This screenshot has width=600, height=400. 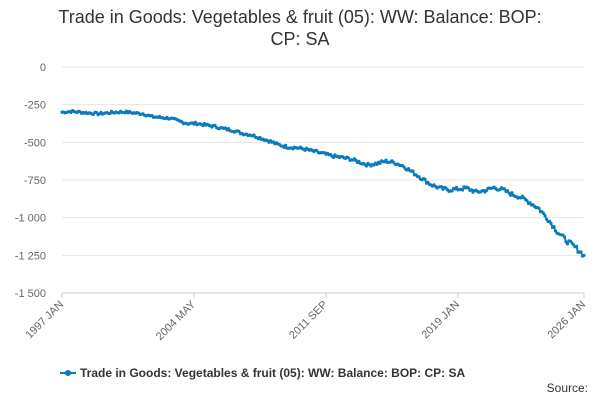 I want to click on y-tick-label: -250, so click(x=35, y=106).